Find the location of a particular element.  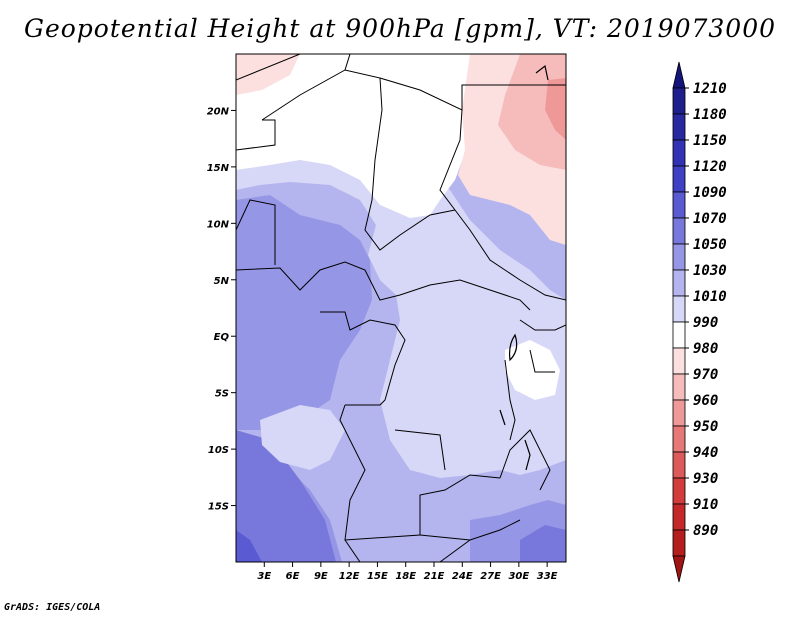

colorbar-label: 1090 is located at coordinates (710, 193).